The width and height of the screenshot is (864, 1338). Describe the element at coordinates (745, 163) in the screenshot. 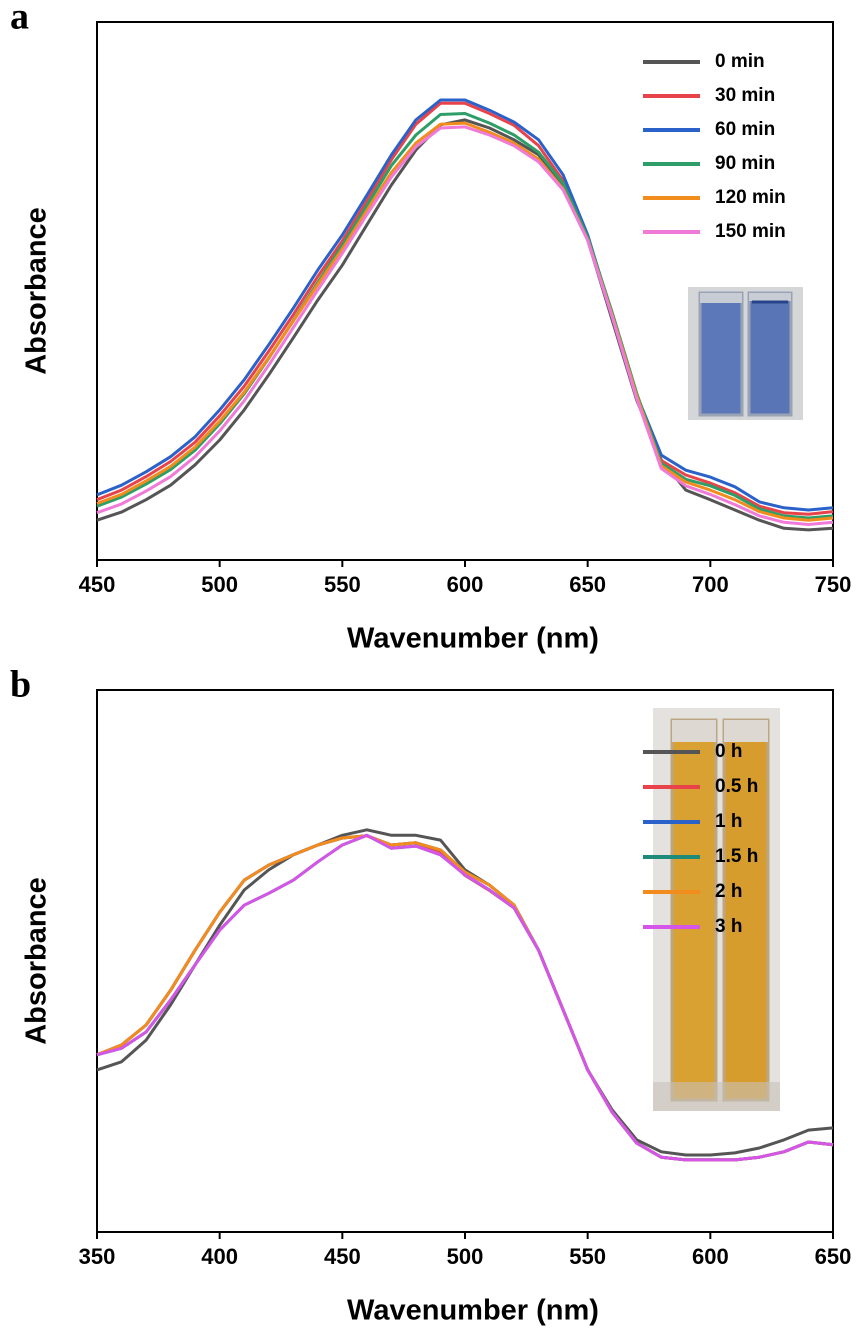

I see `legend-label: 90 min` at that location.